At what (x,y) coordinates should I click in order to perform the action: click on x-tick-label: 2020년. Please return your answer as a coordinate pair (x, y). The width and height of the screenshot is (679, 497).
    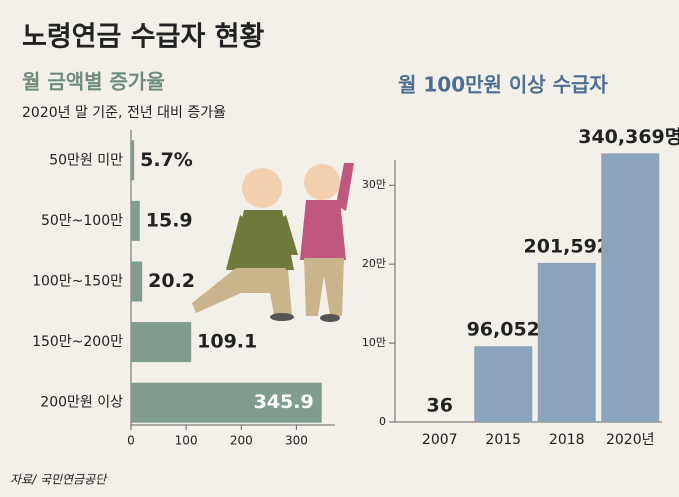
    Looking at the image, I should click on (630, 440).